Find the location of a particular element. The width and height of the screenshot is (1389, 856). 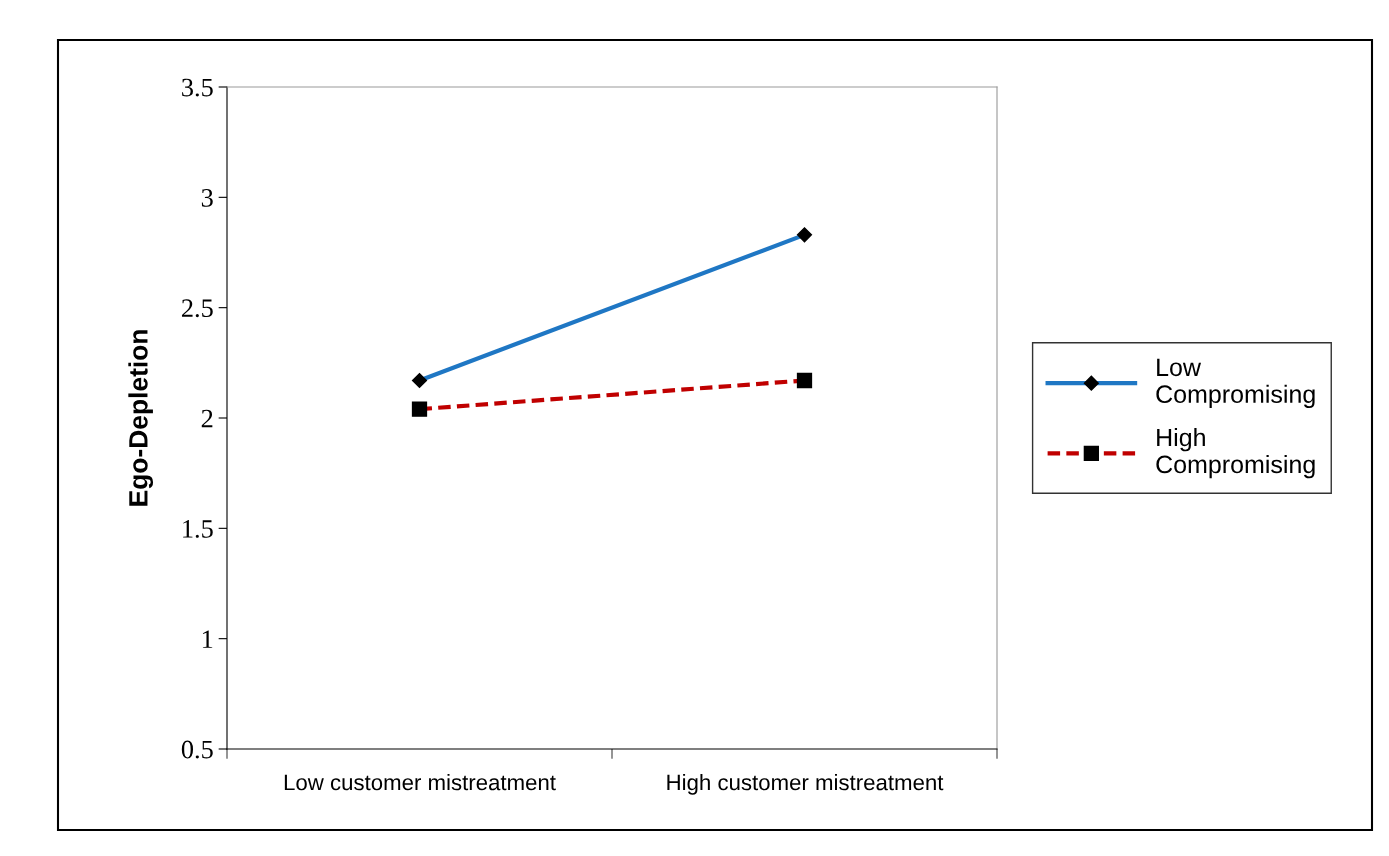

legend-label: Low Compromising is located at coordinates (1235, 383).